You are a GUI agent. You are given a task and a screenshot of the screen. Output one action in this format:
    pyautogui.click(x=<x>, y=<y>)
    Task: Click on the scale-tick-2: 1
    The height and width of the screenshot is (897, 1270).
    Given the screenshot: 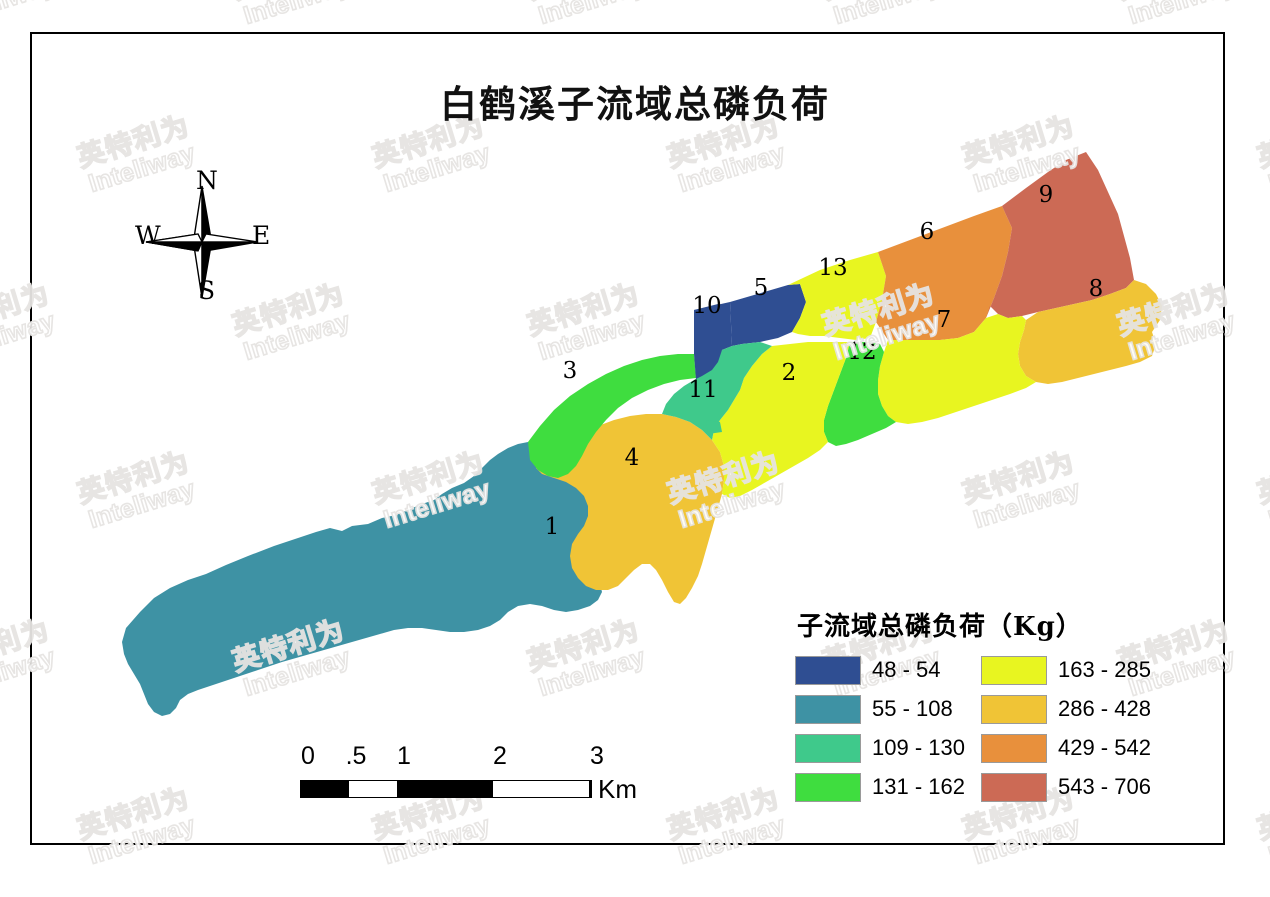 What is the action you would take?
    pyautogui.click(x=404, y=756)
    